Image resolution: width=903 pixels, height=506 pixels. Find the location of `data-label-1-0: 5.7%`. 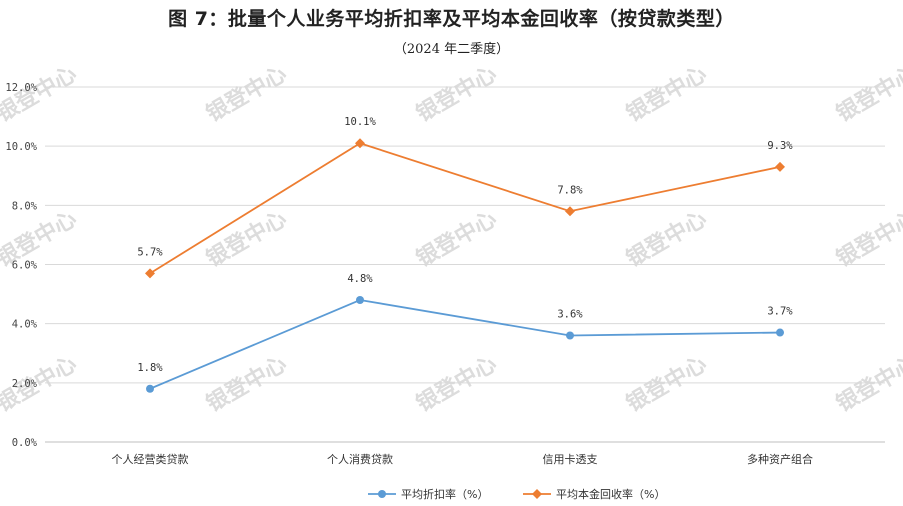

data-label-1-0: 5.7% is located at coordinates (150, 252).